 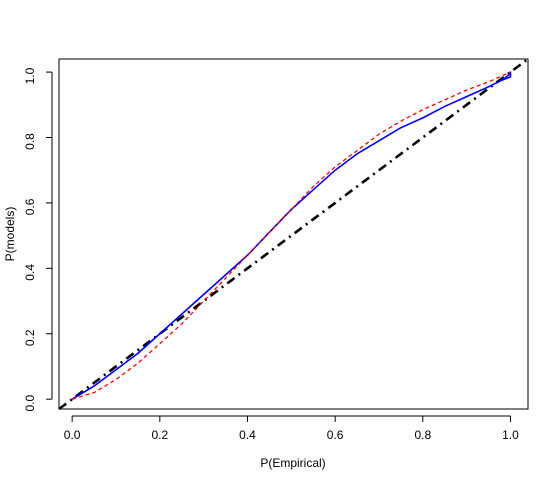 I want to click on y-axis: 0.0 0.2 0.4 0.6 0.8 1.0, so click(x=38, y=239).